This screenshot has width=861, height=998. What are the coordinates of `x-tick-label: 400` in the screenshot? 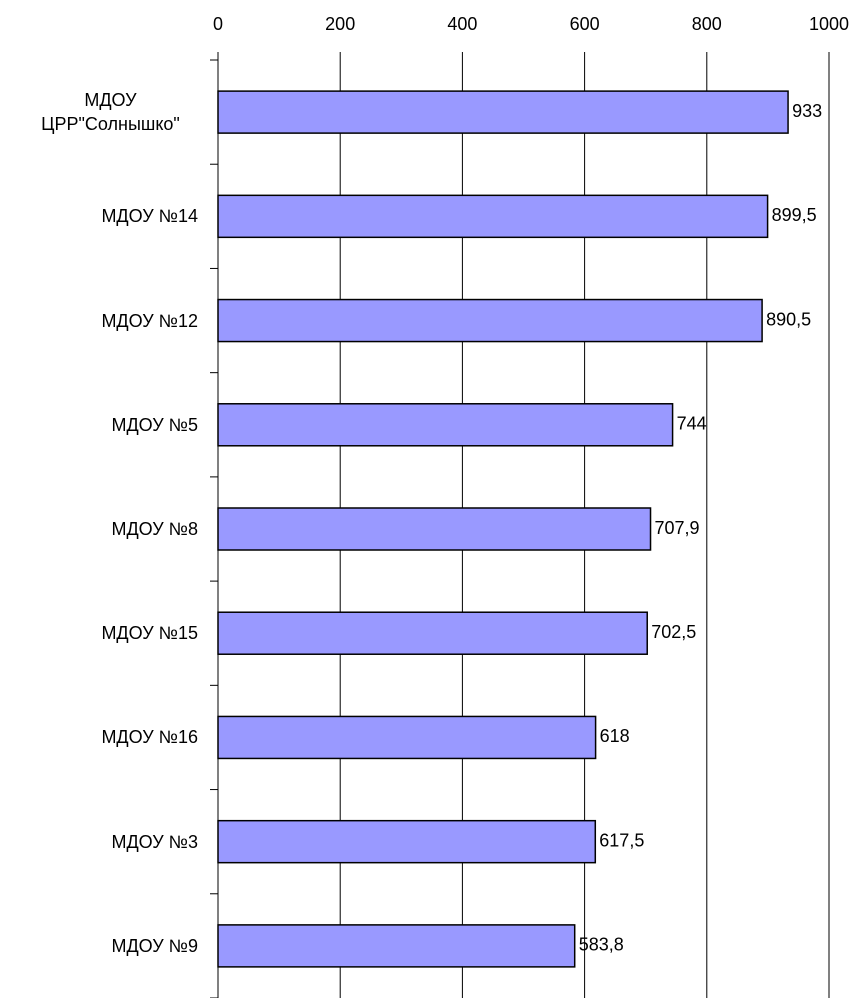 It's located at (462, 24).